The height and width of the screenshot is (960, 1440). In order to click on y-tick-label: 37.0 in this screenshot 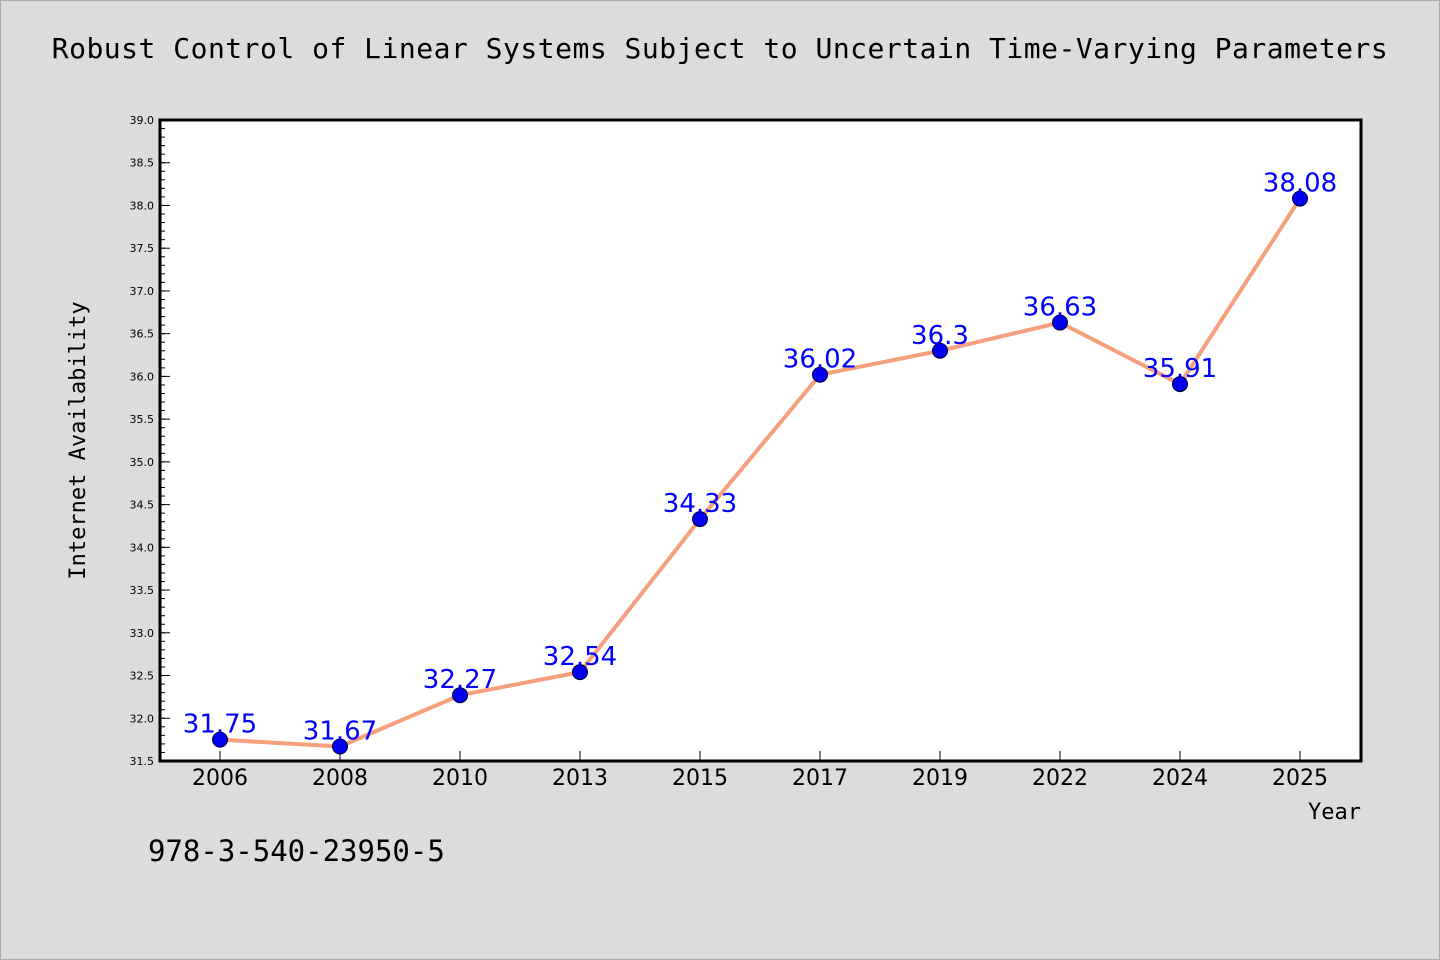, I will do `click(142, 291)`.